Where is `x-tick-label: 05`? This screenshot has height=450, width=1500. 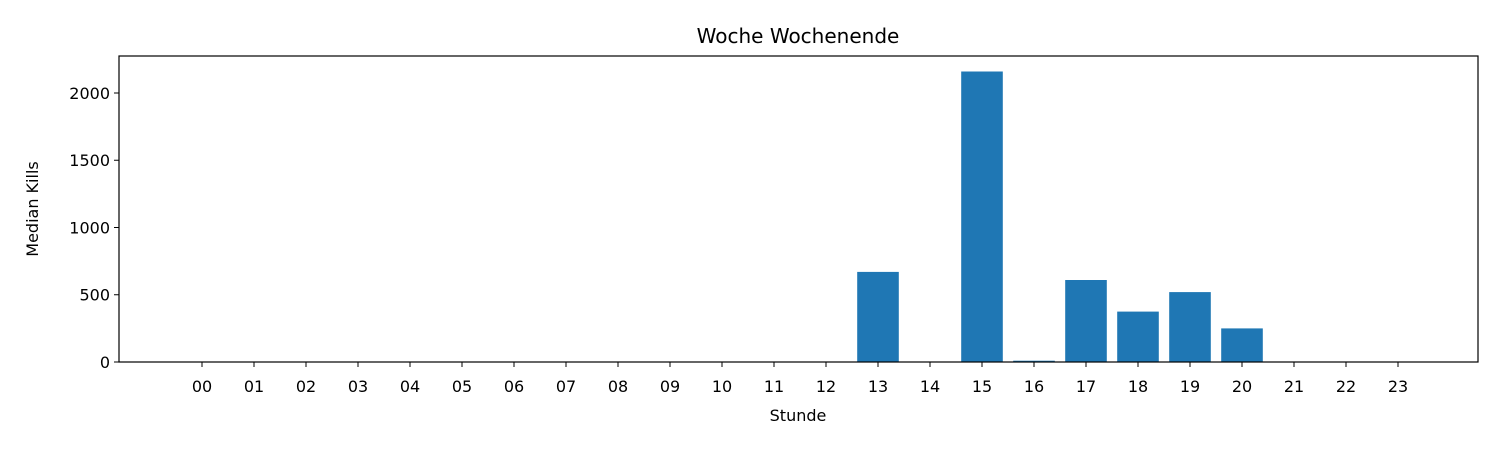
x-tick-label: 05 is located at coordinates (462, 386).